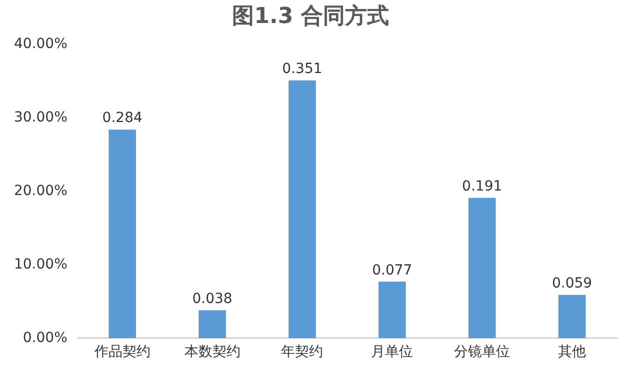 This screenshot has height=371, width=637. Describe the element at coordinates (41, 44) in the screenshot. I see `y-tick-label: 40.00%` at that location.